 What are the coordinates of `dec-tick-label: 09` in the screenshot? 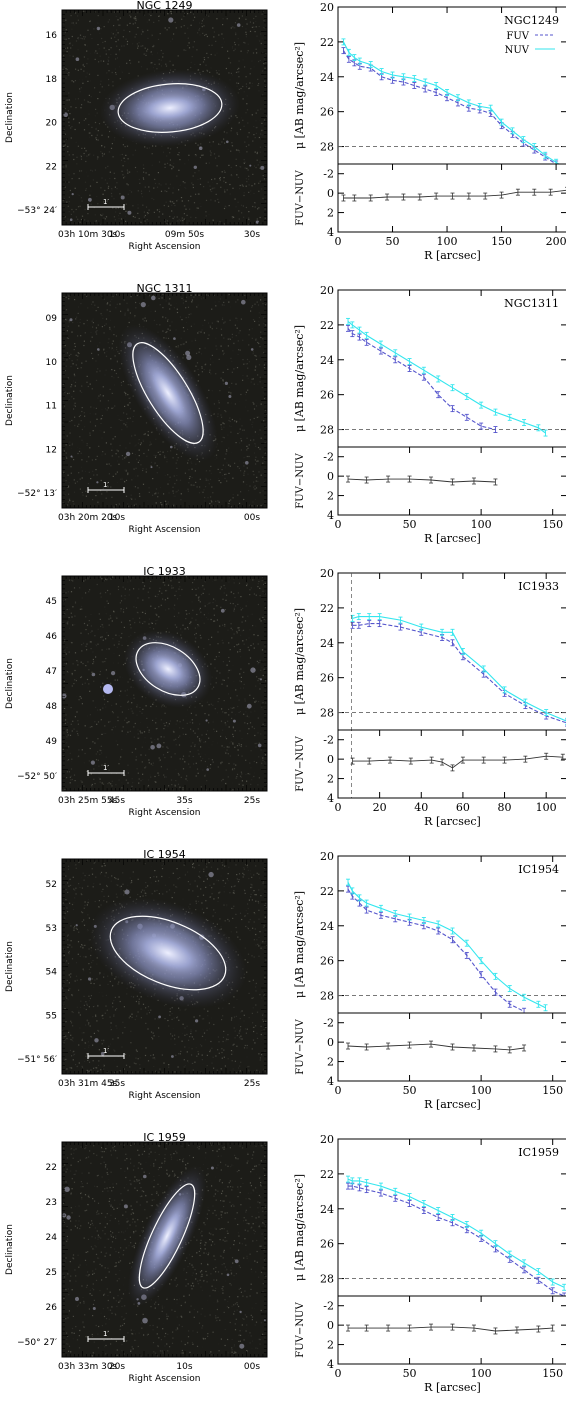 It's located at (52, 319).